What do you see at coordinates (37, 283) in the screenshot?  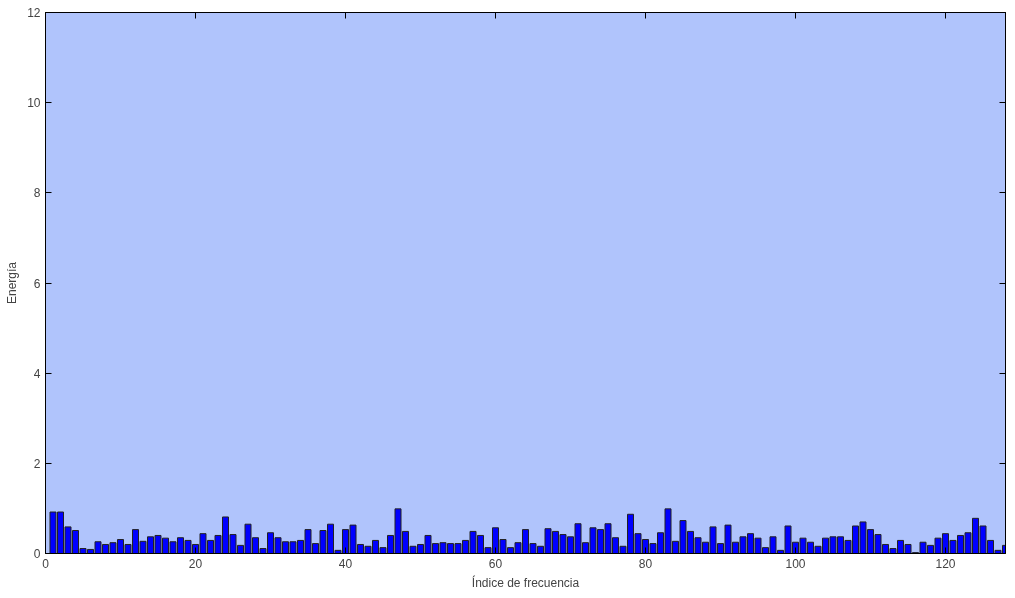 I see `y-tick-label: 6` at bounding box center [37, 283].